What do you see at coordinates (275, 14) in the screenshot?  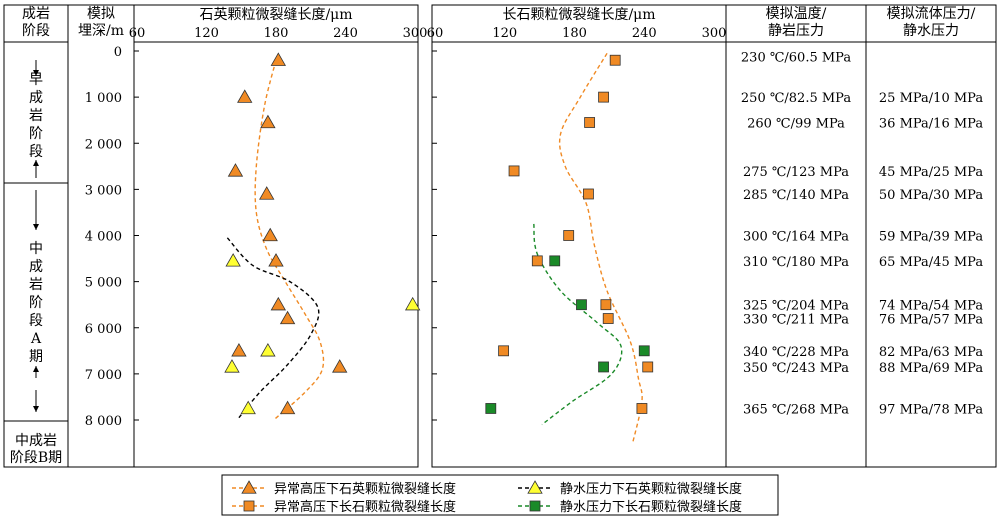 I see `quartz-title: 石英颗粒微裂缝长度/μm` at bounding box center [275, 14].